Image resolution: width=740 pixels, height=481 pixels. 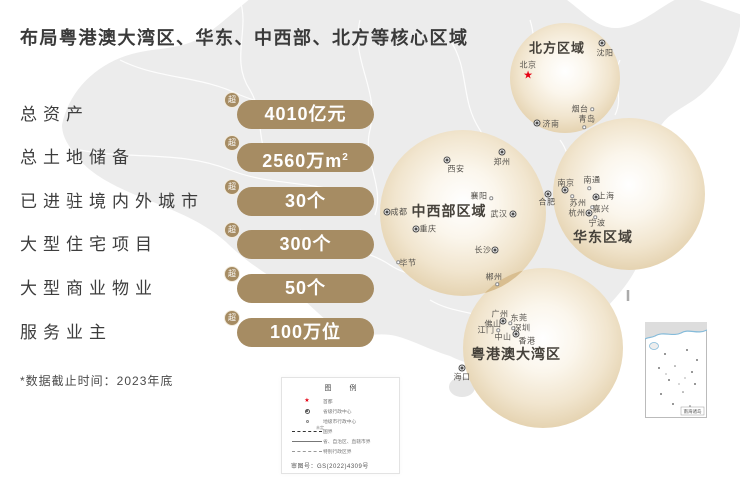 I want to click on legend-line-label: 省、自治区、直辖市界, so click(x=347, y=441).